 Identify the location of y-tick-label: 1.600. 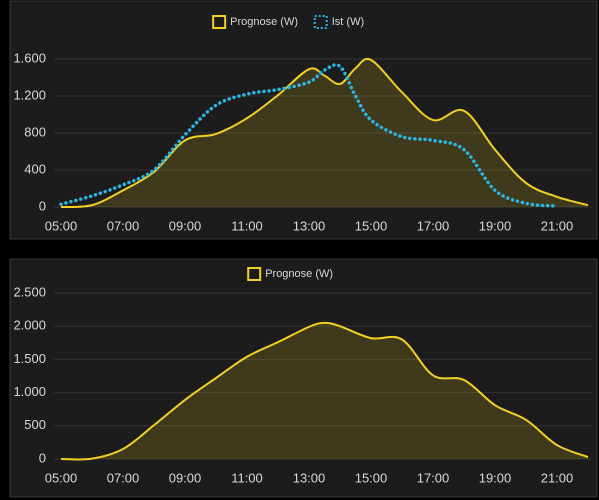
(29, 57).